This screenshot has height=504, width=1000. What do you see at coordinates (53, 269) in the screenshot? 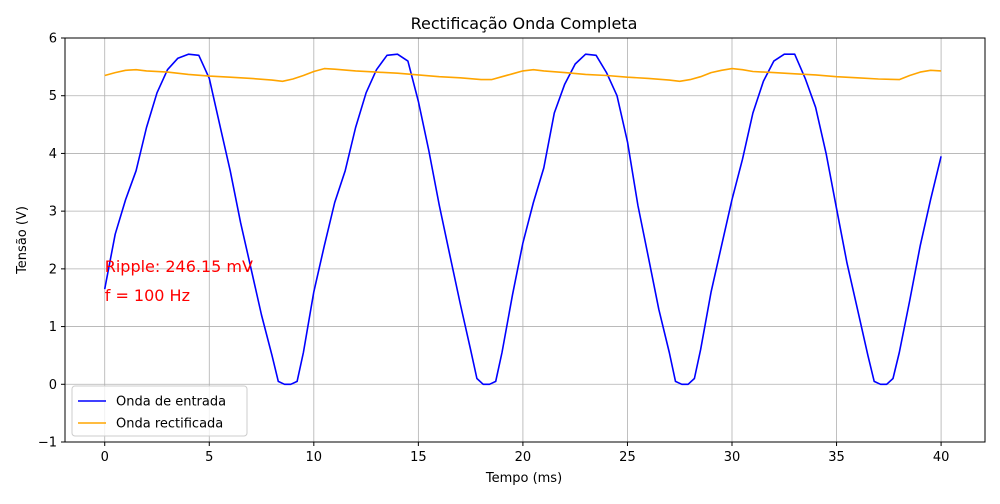
I see `y-tick-label: 2` at bounding box center [53, 269].